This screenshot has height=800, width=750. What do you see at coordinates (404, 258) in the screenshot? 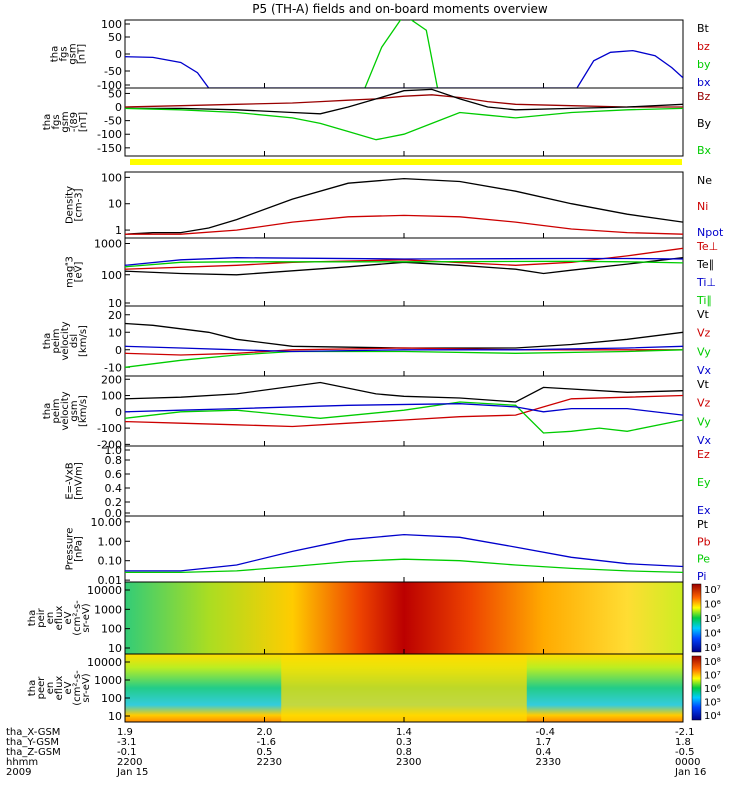
I see `series-Te⊥` at bounding box center [404, 258].